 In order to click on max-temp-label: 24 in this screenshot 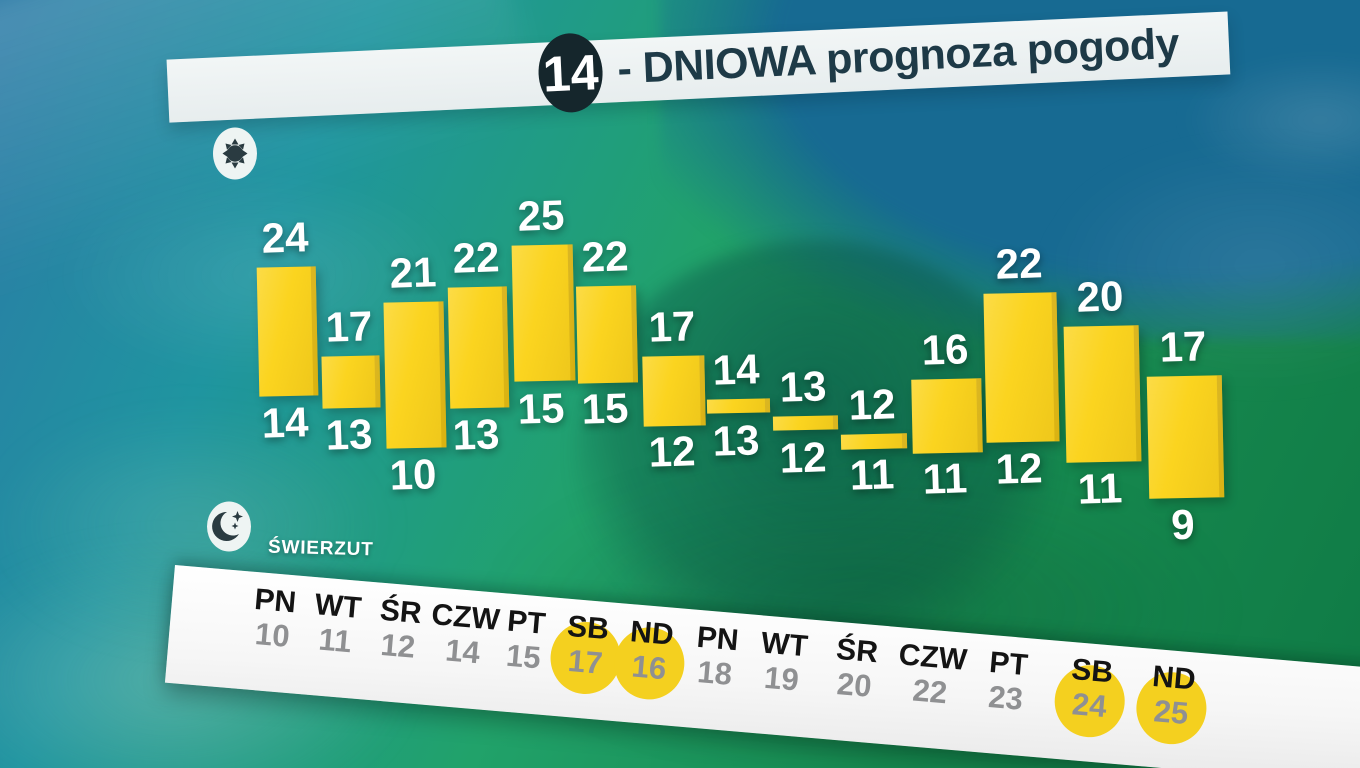, I will do `click(285, 238)`.